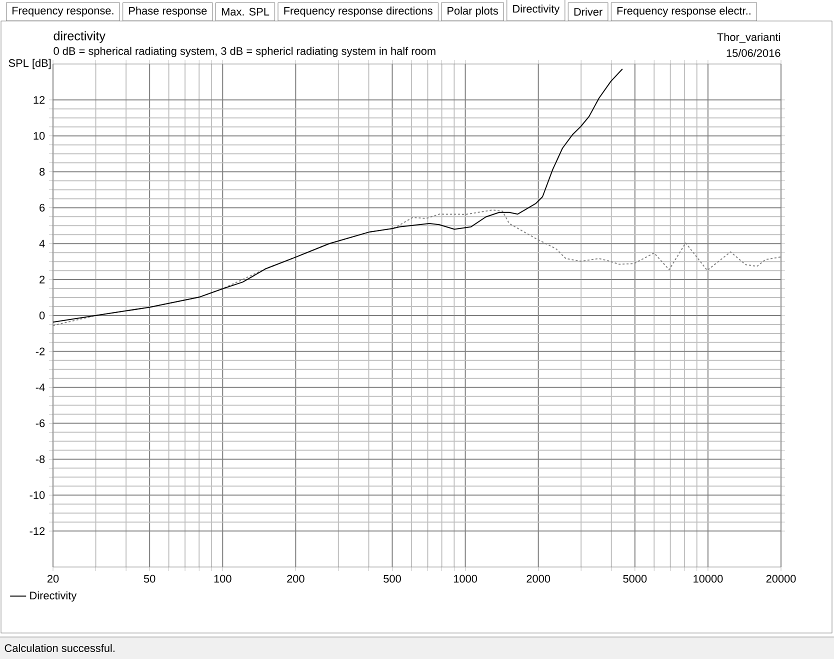 This screenshot has width=834, height=659. What do you see at coordinates (473, 11) in the screenshot?
I see `text: Polar plots` at bounding box center [473, 11].